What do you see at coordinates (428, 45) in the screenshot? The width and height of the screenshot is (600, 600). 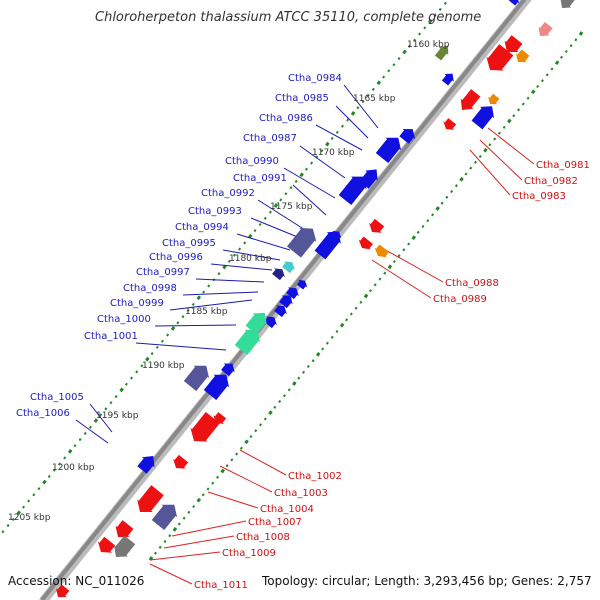 I see `kbp-label-1160: 1160 kbp` at bounding box center [428, 45].